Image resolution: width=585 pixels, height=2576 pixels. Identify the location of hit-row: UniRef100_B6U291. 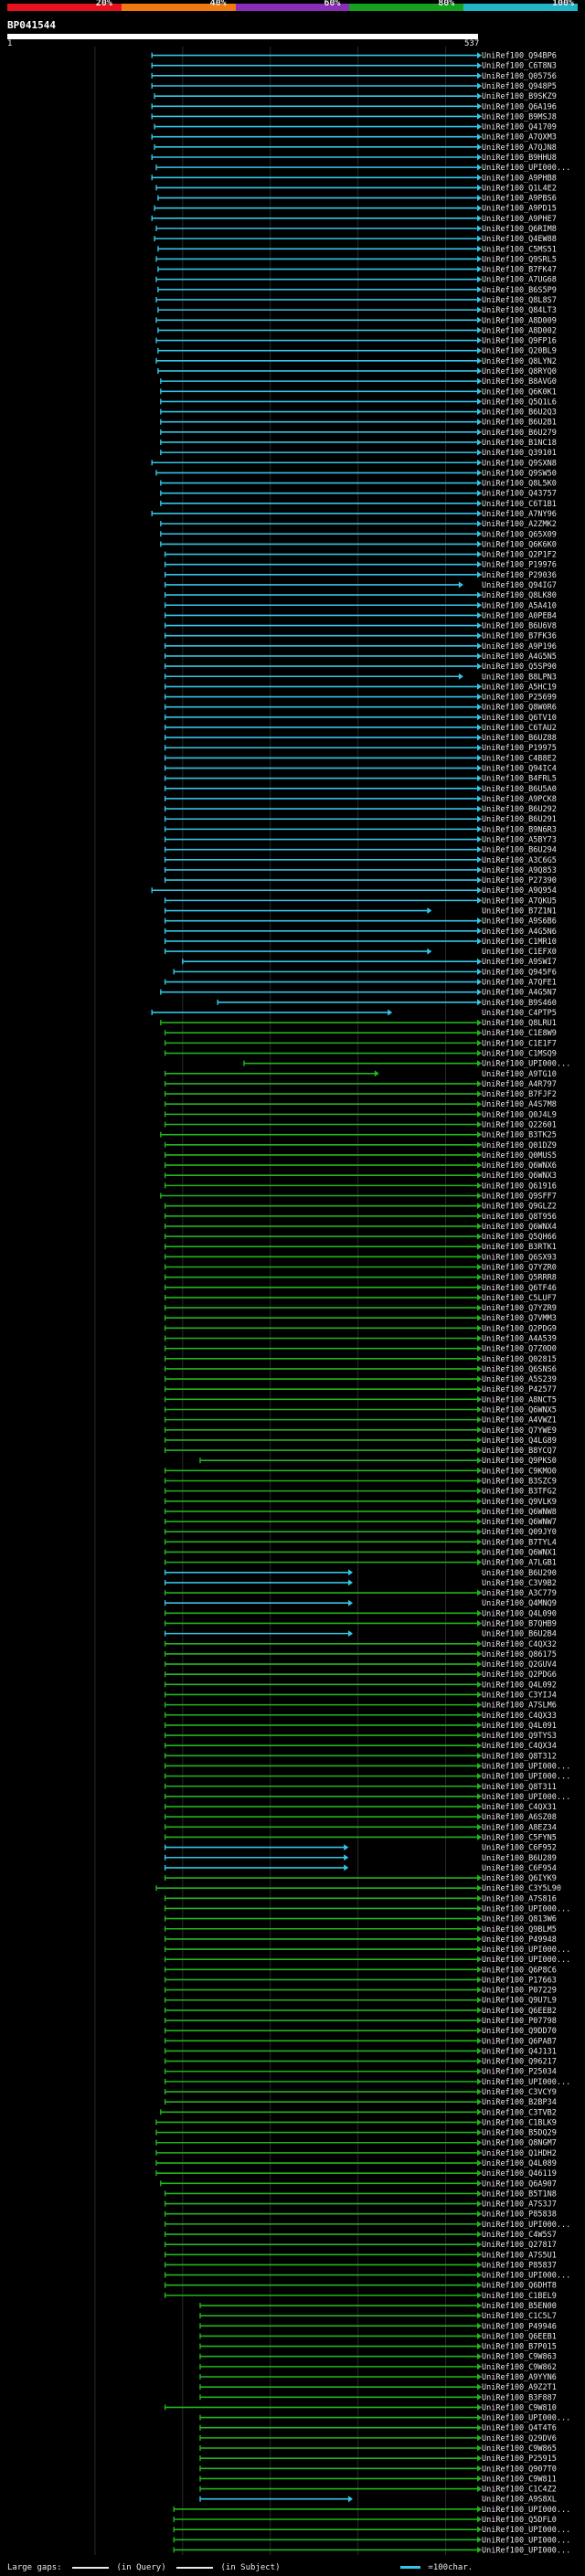
(360, 819).